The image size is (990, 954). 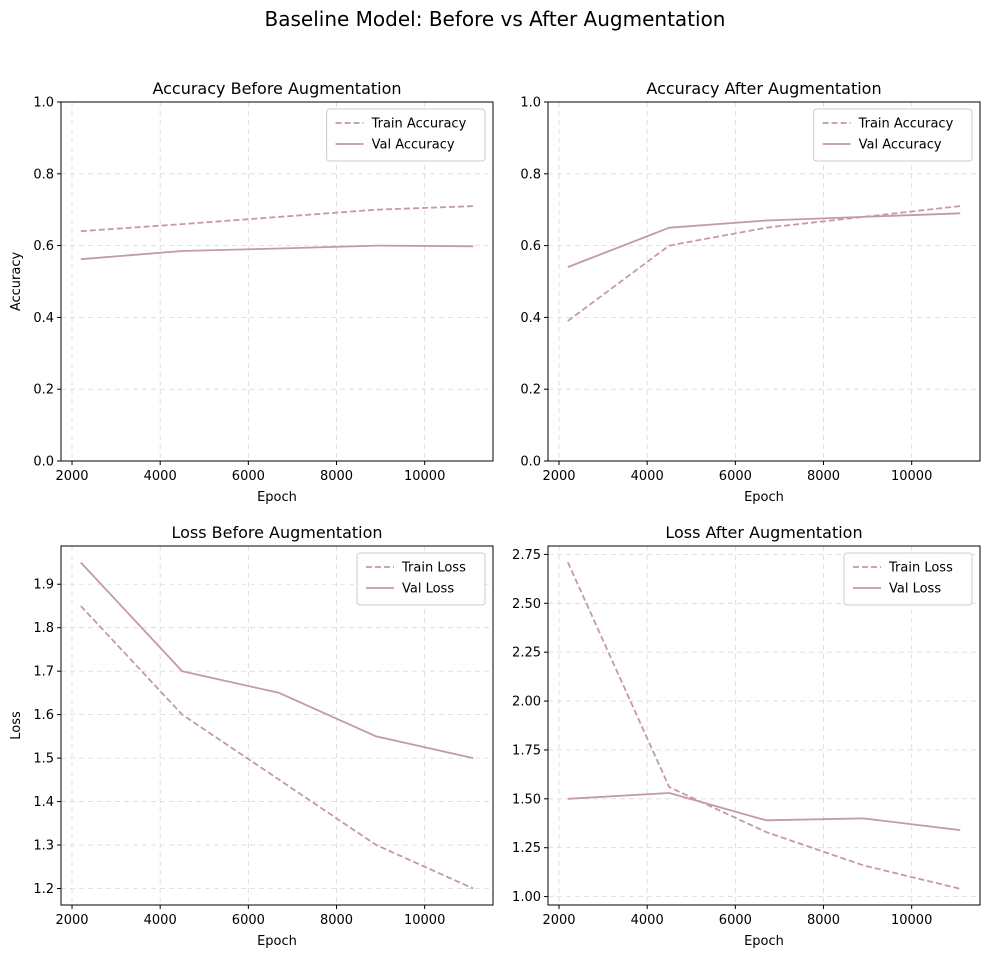 What do you see at coordinates (16, 282) in the screenshot?
I see `y-axis-label: Accuracy` at bounding box center [16, 282].